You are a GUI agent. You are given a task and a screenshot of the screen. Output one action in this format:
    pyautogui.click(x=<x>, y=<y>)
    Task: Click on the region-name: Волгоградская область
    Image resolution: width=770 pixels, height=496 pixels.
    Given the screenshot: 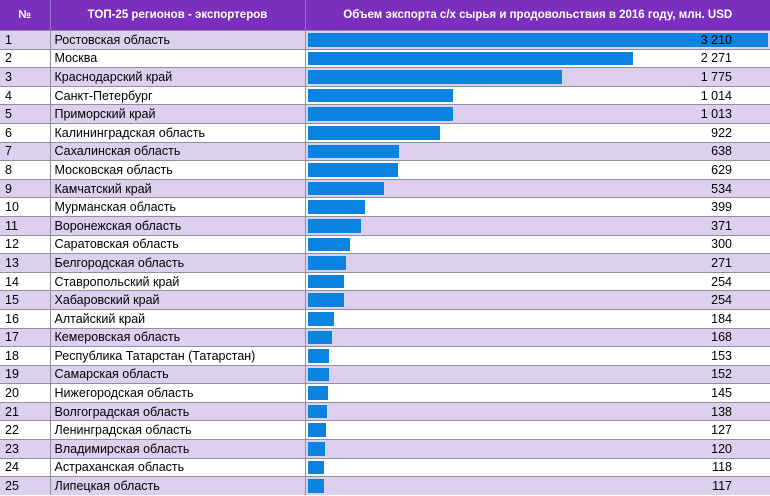 What is the action you would take?
    pyautogui.click(x=178, y=411)
    